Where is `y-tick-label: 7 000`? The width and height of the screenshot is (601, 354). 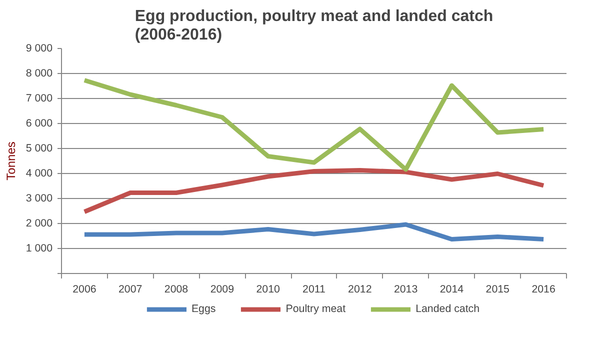 y-tick-label: 7 000 is located at coordinates (39, 98).